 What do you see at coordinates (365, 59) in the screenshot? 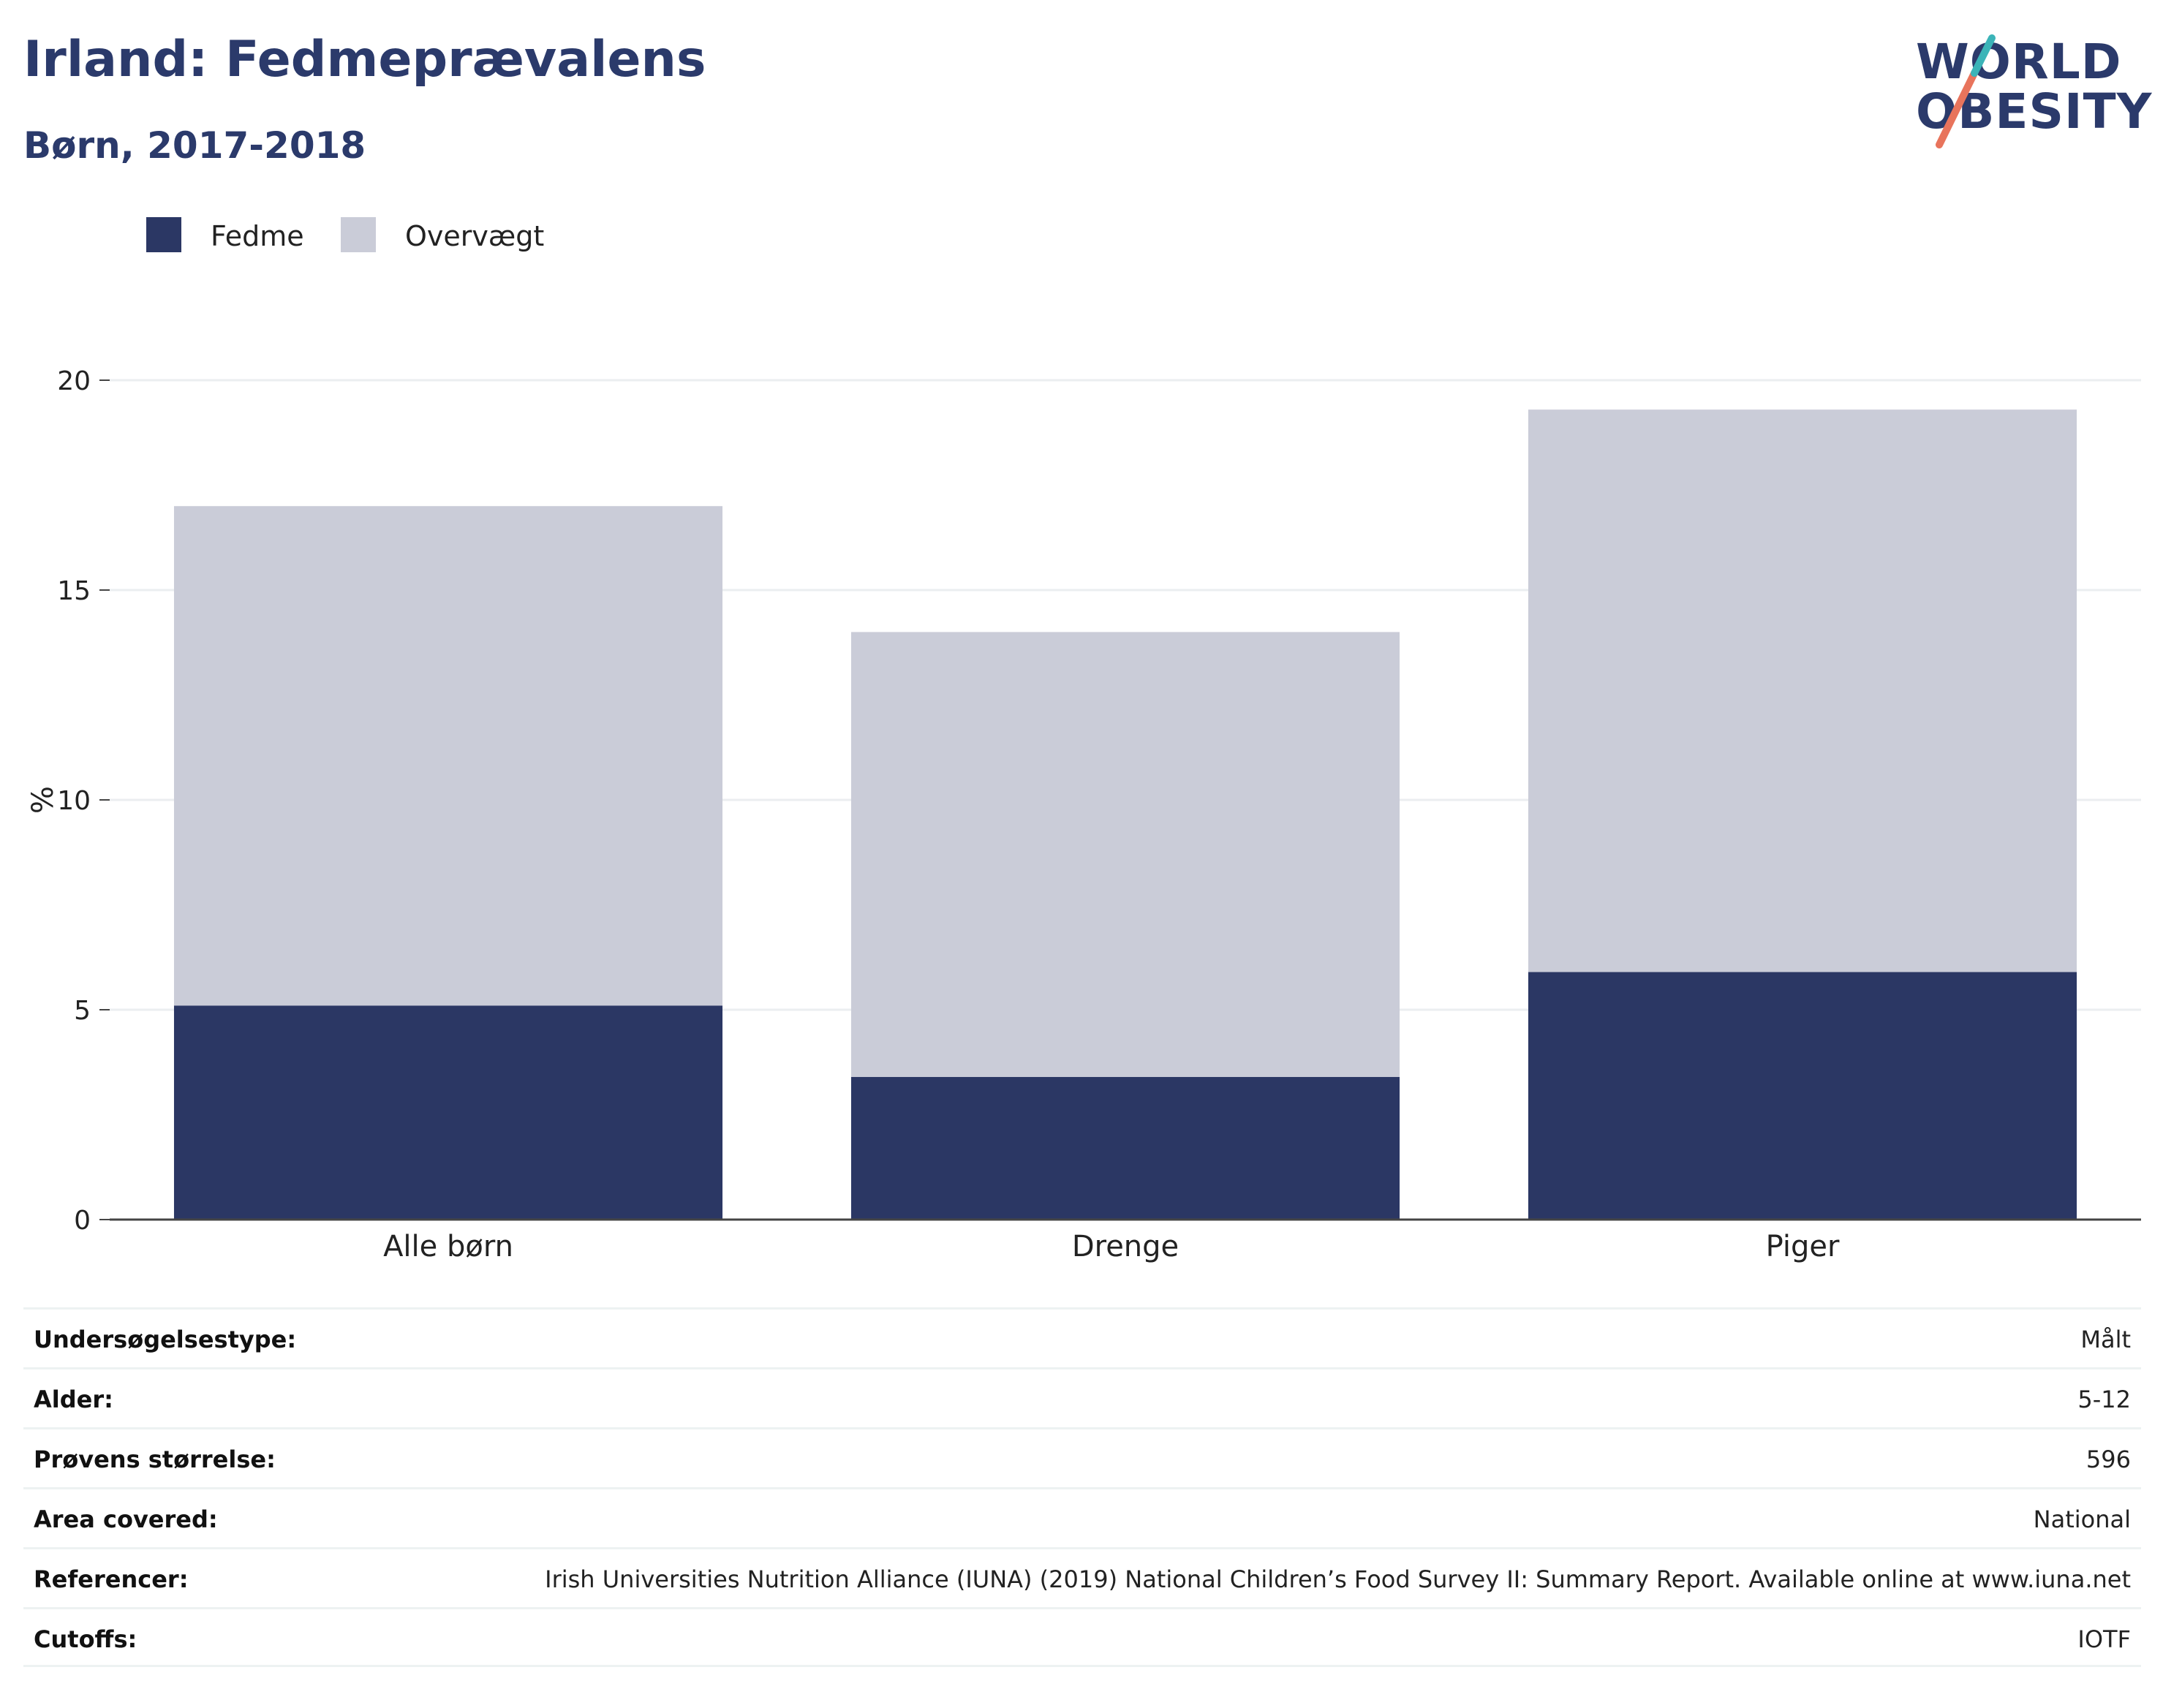
I see `page-title: Irland: Fedmeprævalens` at bounding box center [365, 59].